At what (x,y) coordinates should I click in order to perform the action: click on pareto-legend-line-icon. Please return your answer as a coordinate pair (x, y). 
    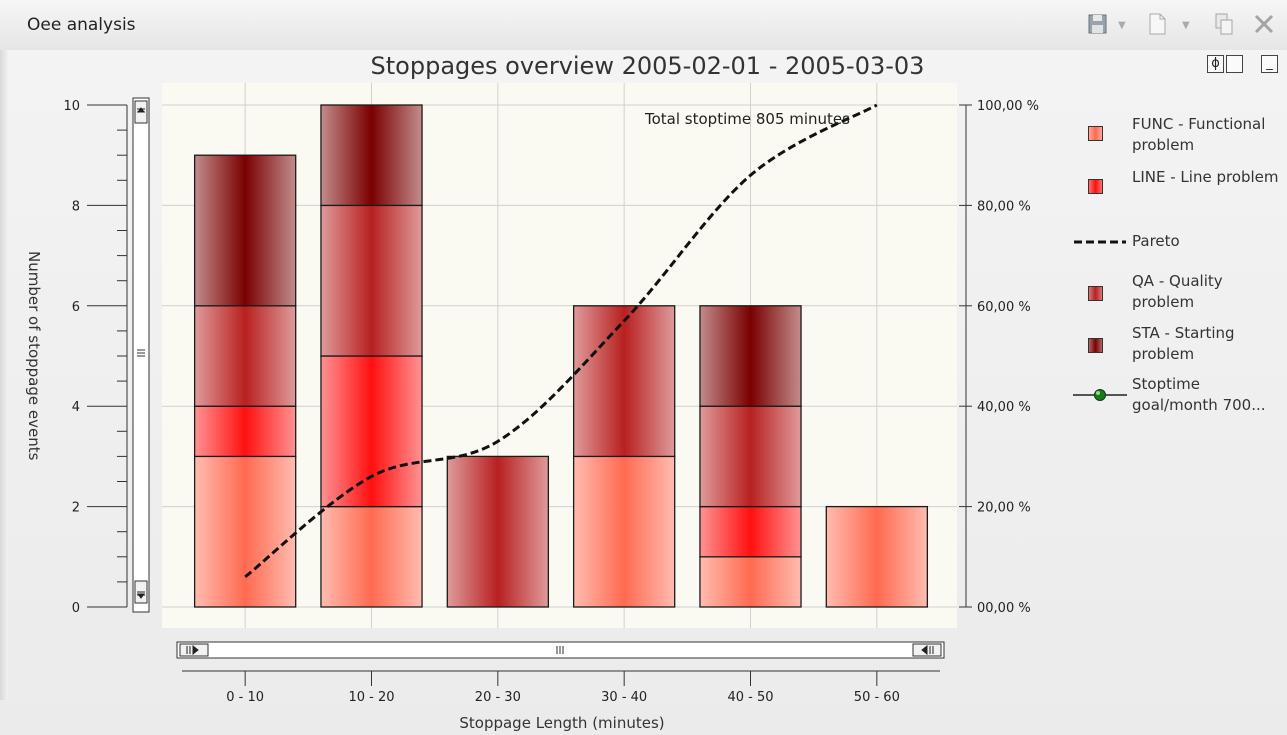
    Looking at the image, I should click on (1100, 242).